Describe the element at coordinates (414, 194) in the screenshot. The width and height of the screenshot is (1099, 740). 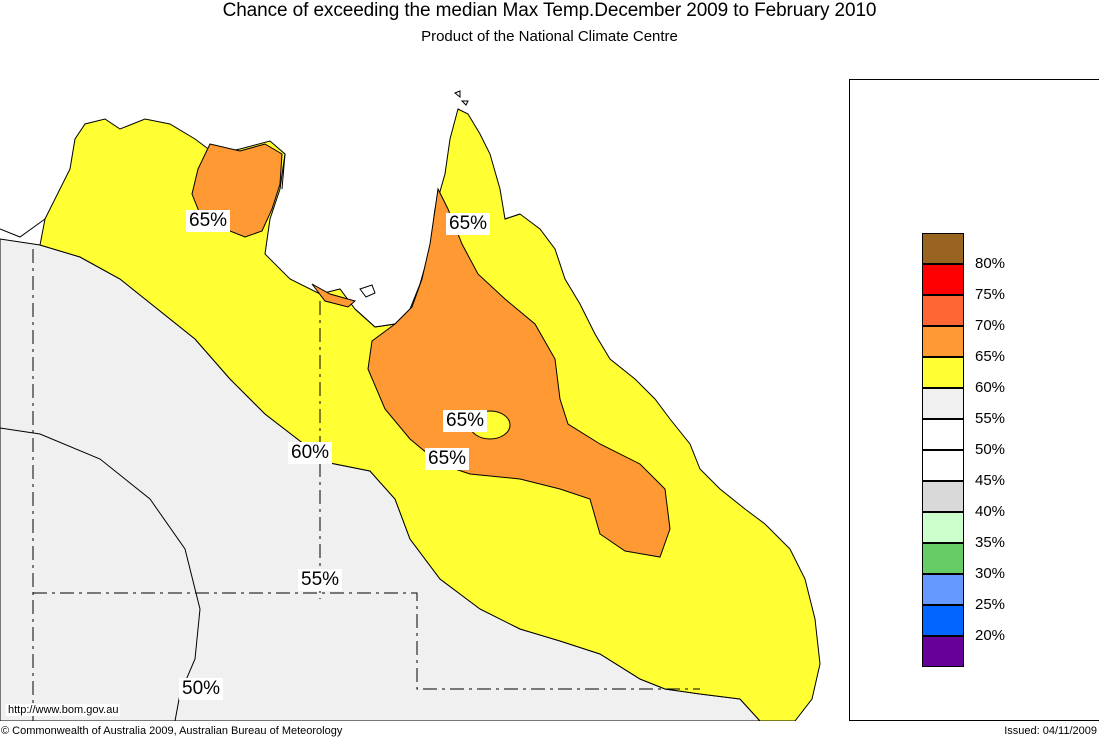
I see `islands` at that location.